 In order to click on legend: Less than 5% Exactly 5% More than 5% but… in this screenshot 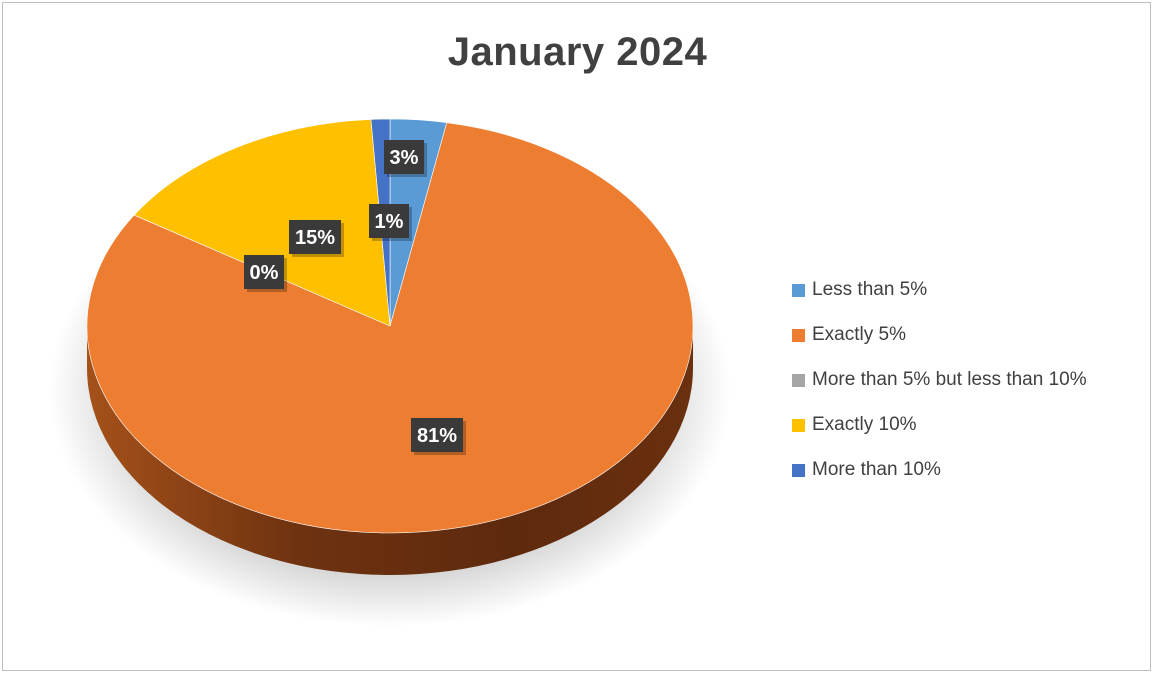, I will do `click(939, 390)`.